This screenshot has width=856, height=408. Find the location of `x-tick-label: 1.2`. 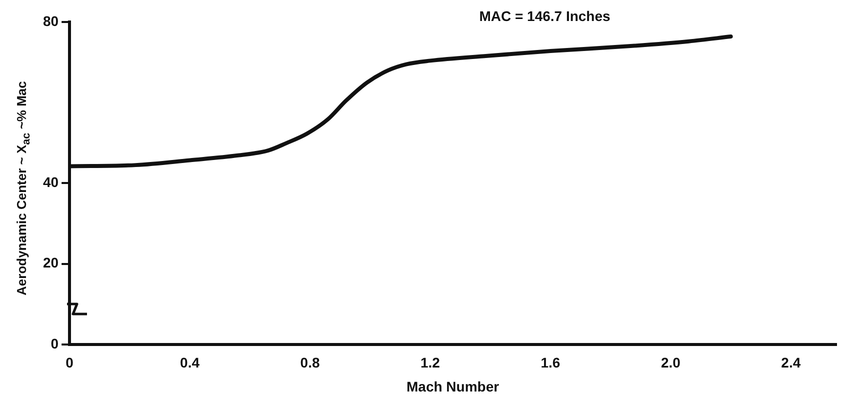

x-tick-label: 1.2 is located at coordinates (430, 362).